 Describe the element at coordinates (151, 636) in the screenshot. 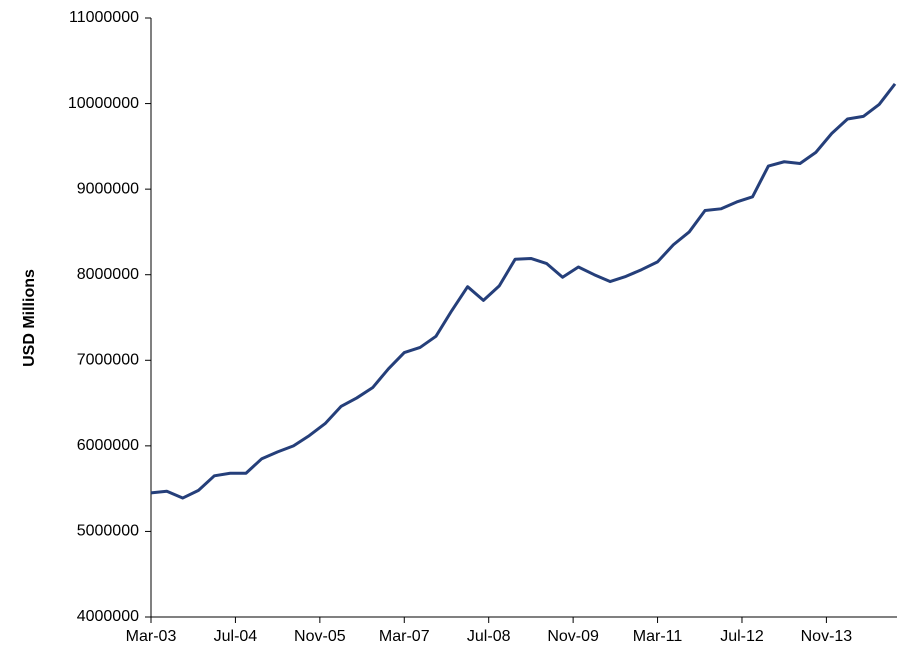

I see `x-tick-label: Mar-03` at that location.